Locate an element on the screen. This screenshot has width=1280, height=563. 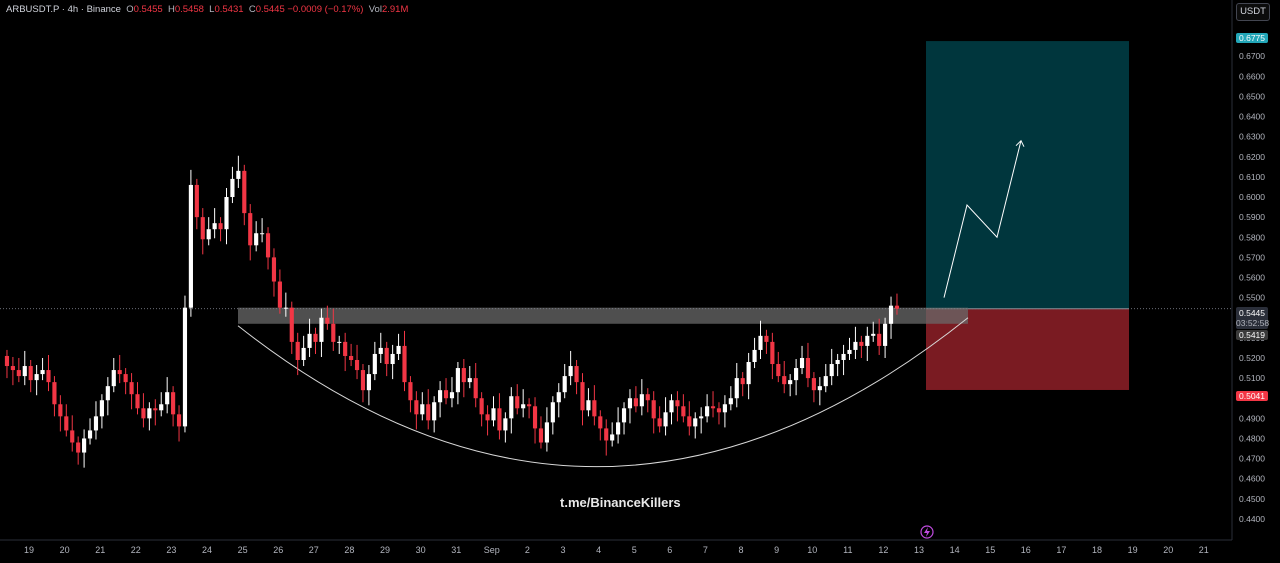
lightning-icon-ring is located at coordinates (927, 532).